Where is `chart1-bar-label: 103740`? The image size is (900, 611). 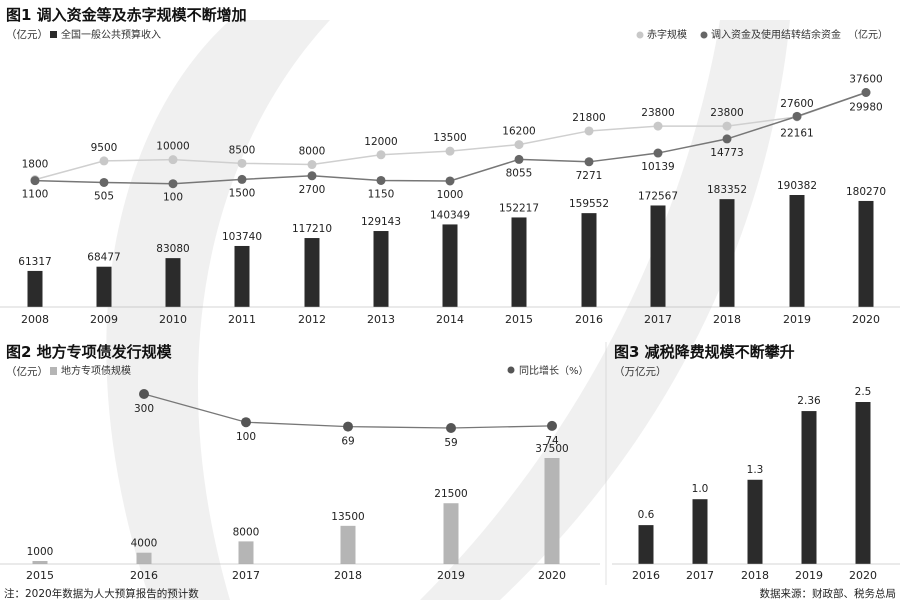
chart1-bar-label: 103740 is located at coordinates (242, 237).